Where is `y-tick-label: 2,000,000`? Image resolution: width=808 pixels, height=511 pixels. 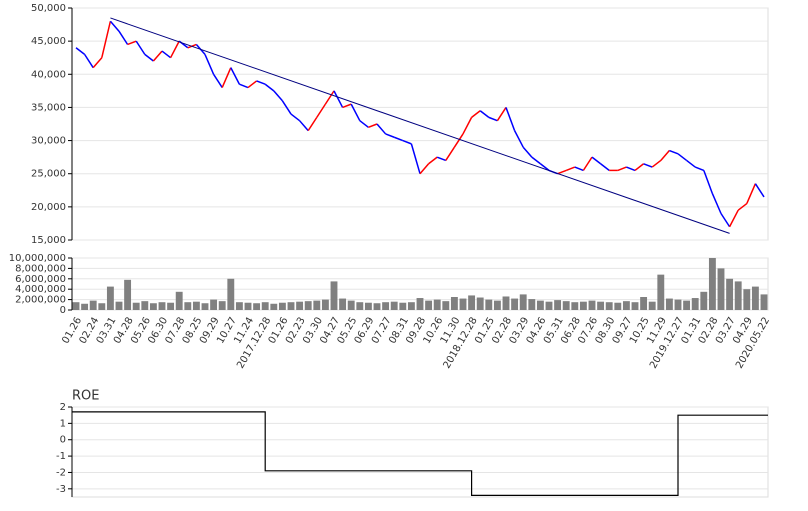
y-tick-label: 2,000,000 is located at coordinates (40, 300).